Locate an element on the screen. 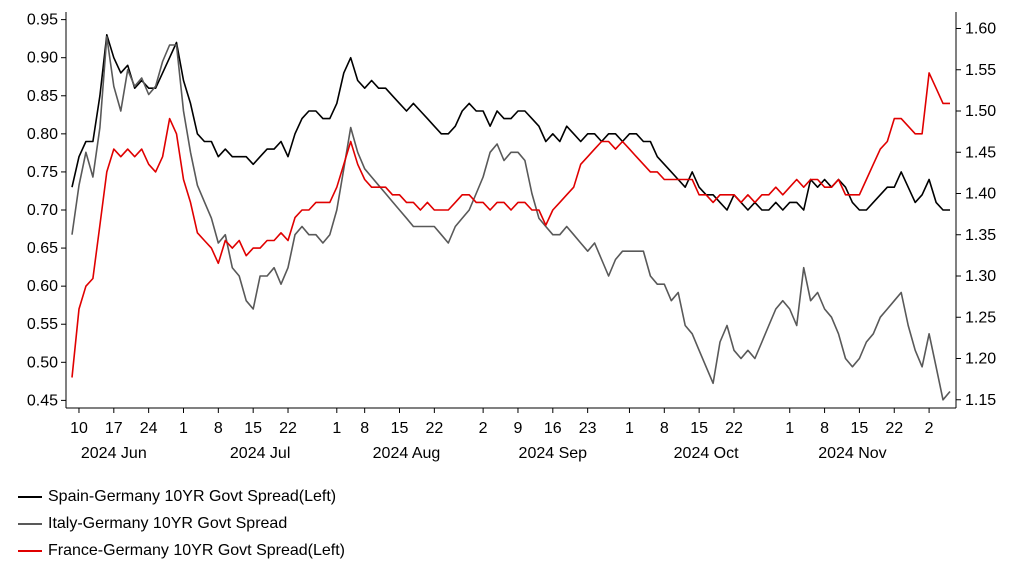 This screenshot has height=583, width=1022. left-tick-label: 0.75 is located at coordinates (42, 172).